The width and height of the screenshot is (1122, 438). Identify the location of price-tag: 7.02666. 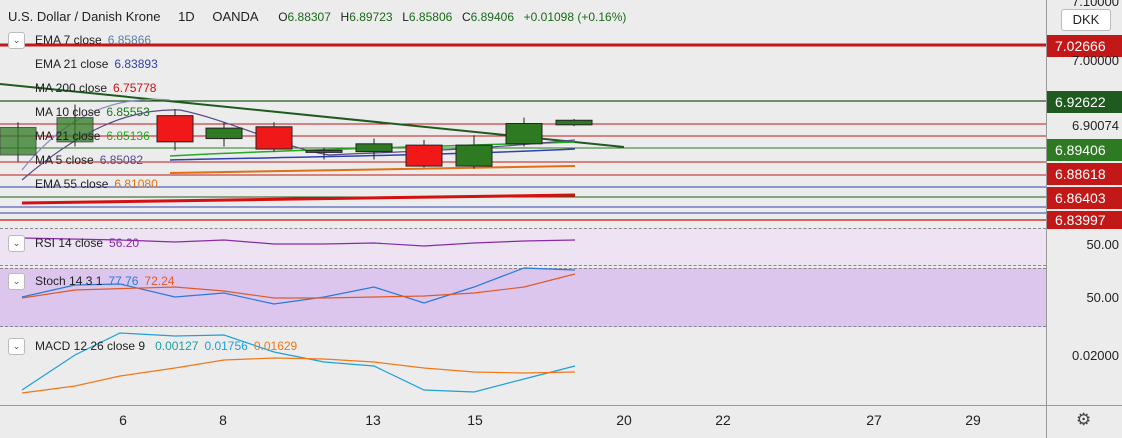
(1084, 46).